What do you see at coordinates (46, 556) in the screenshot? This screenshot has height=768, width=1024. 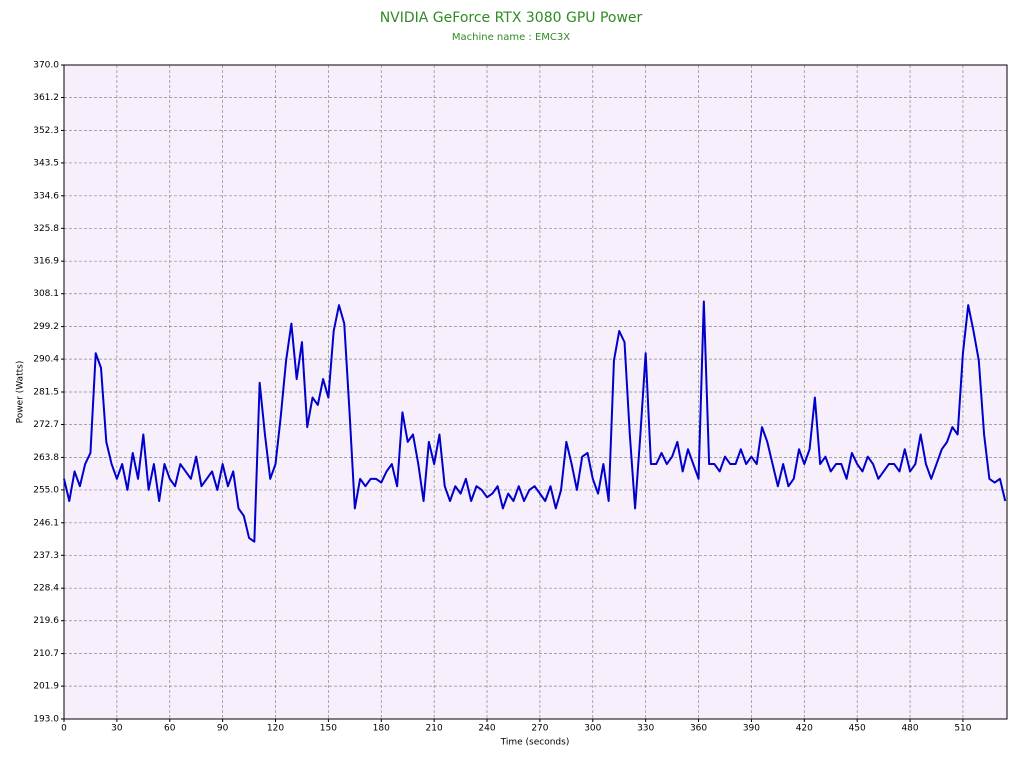 I see `y-tick-label: 237.3` at bounding box center [46, 556].